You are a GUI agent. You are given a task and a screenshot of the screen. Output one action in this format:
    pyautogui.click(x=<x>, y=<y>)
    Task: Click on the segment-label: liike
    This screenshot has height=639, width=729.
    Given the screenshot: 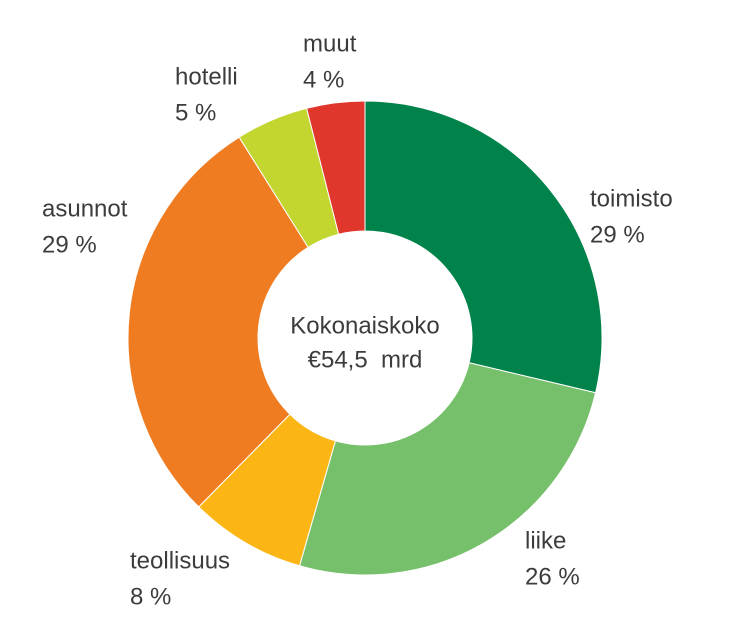 What is the action you would take?
    pyautogui.click(x=545, y=540)
    